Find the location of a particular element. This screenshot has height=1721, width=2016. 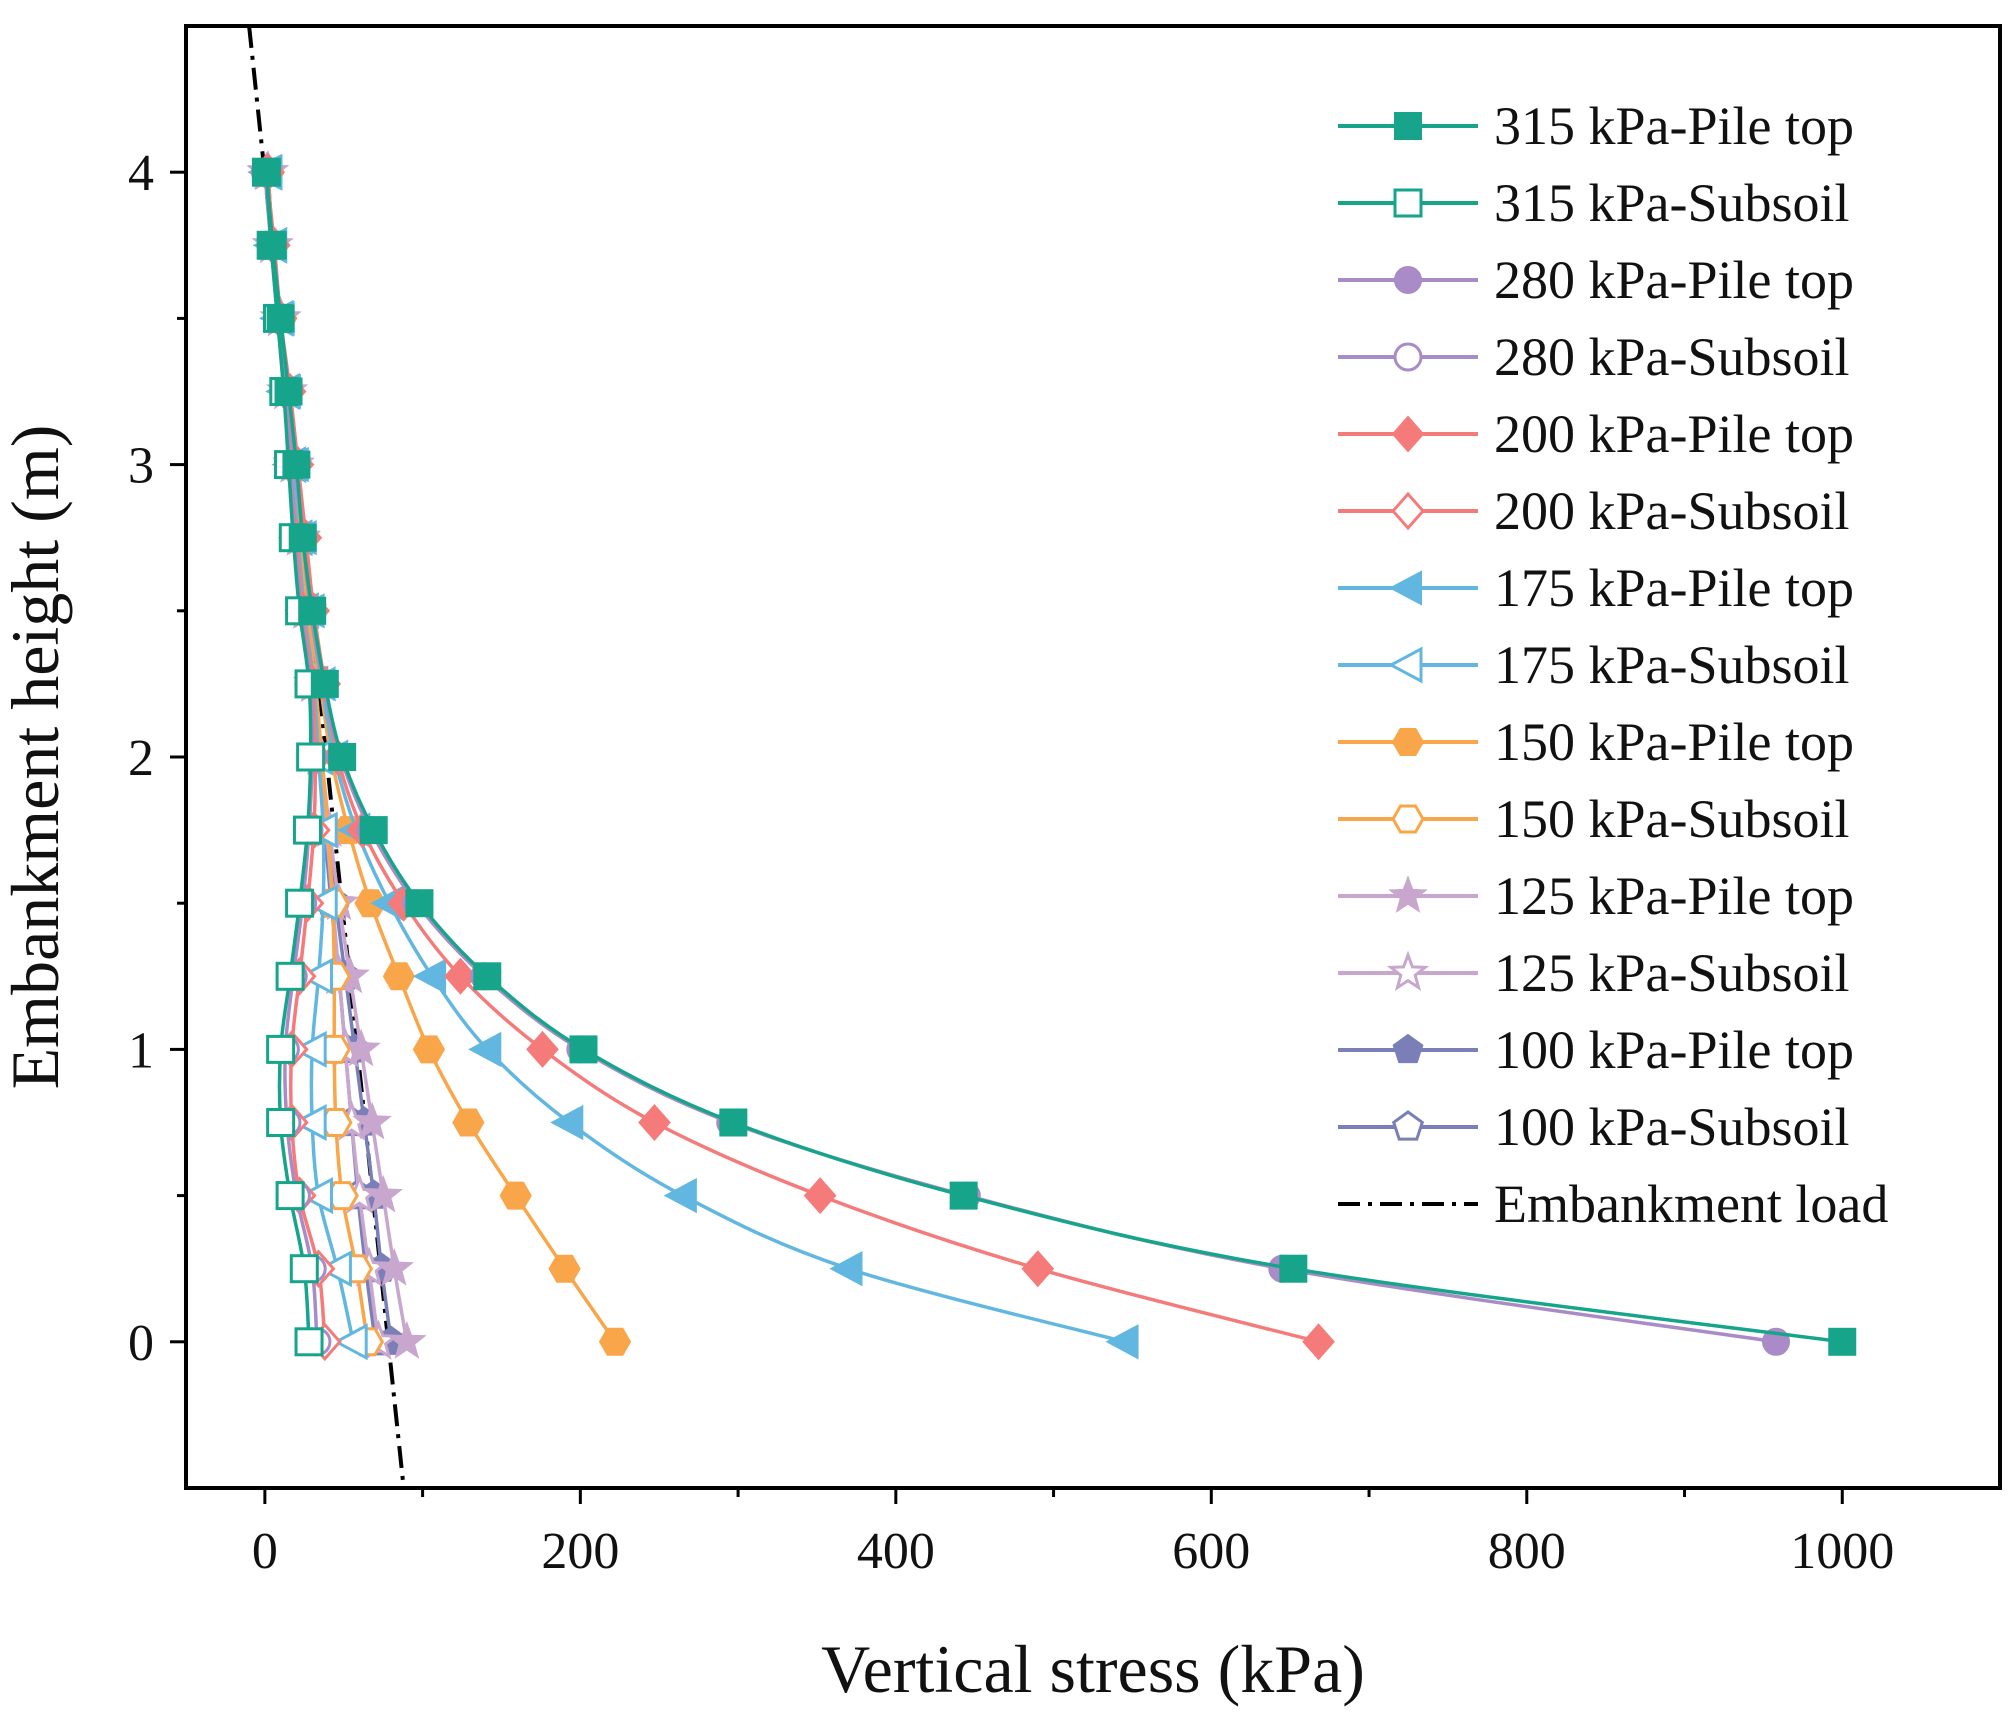

legend-item-175-kpa-pile-top: 175 kPa-Pile top is located at coordinates (1596, 588).